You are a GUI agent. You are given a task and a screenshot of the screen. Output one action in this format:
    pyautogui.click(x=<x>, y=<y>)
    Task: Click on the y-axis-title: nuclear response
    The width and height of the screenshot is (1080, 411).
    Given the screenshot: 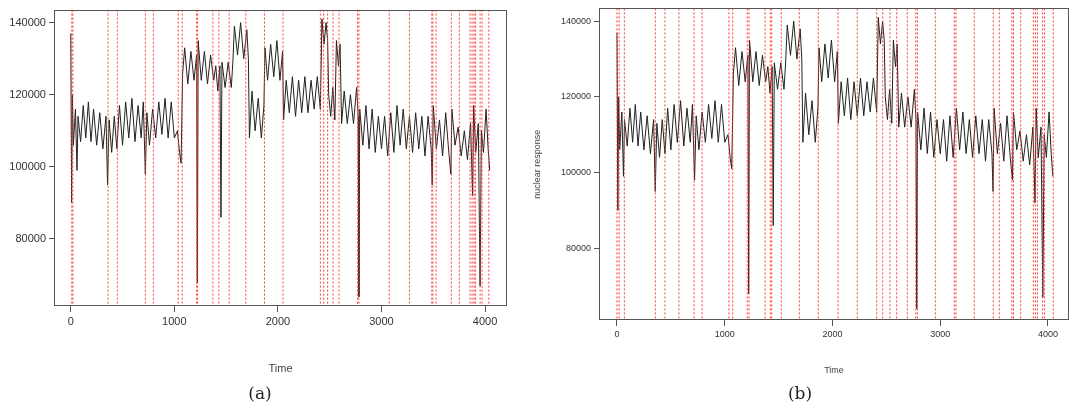 What is the action you would take?
    pyautogui.click(x=536, y=164)
    